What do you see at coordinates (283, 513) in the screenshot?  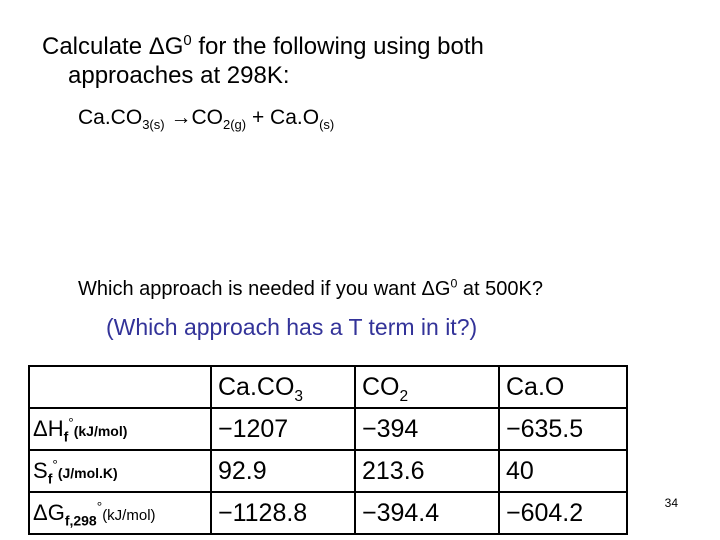 I see `value-cell: −1128.8` at bounding box center [283, 513].